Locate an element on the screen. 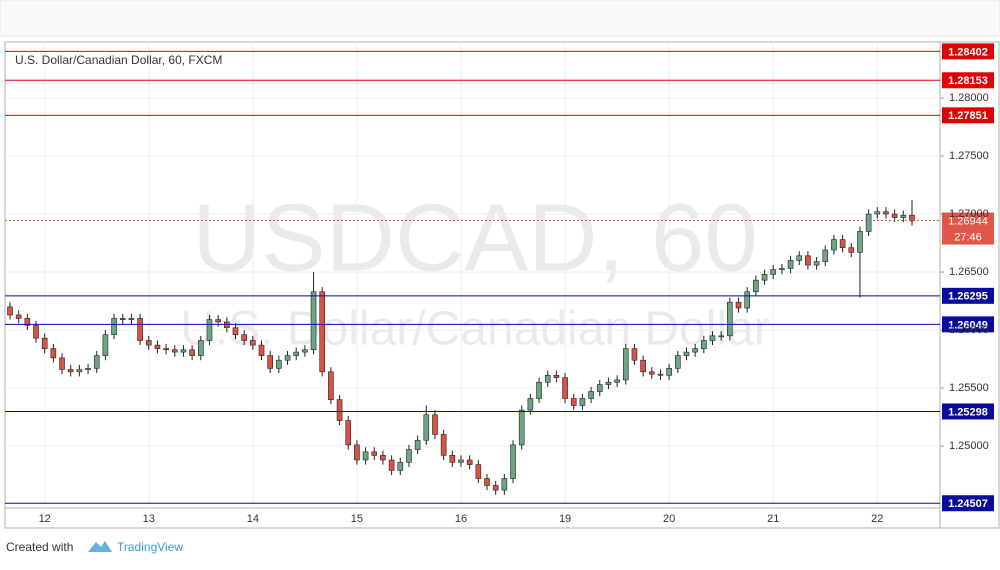  x-tick-label: 14 is located at coordinates (253, 519).